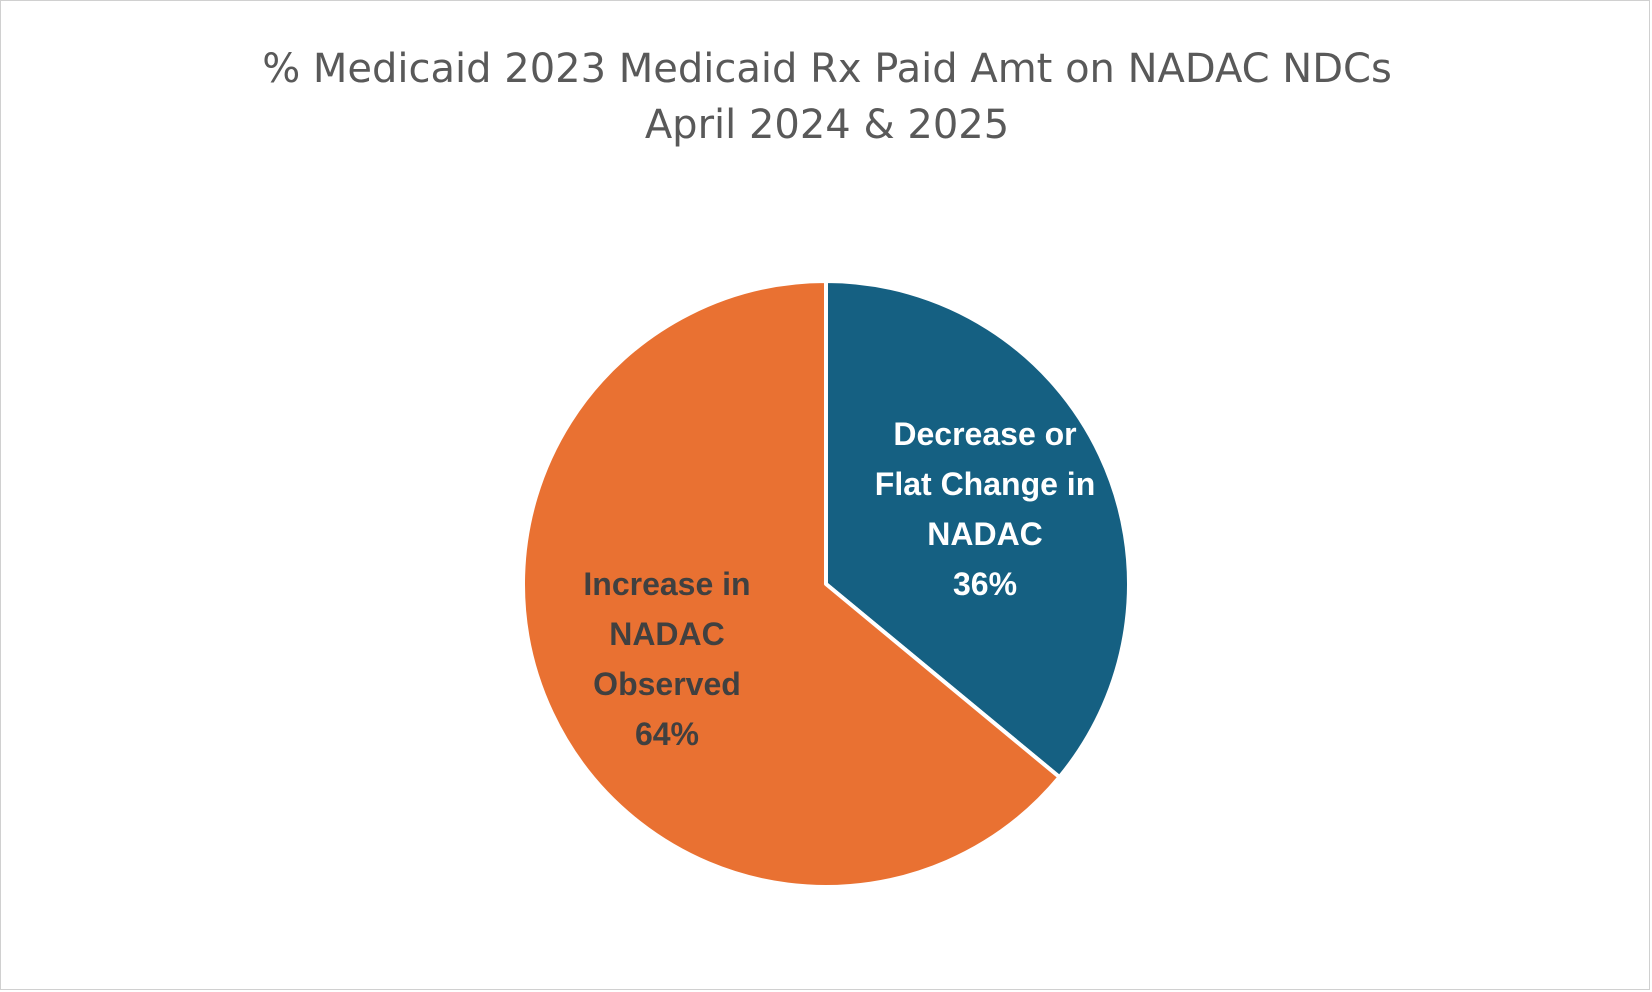  What do you see at coordinates (667, 734) in the screenshot?
I see `slice-value-label-2: 64%` at bounding box center [667, 734].